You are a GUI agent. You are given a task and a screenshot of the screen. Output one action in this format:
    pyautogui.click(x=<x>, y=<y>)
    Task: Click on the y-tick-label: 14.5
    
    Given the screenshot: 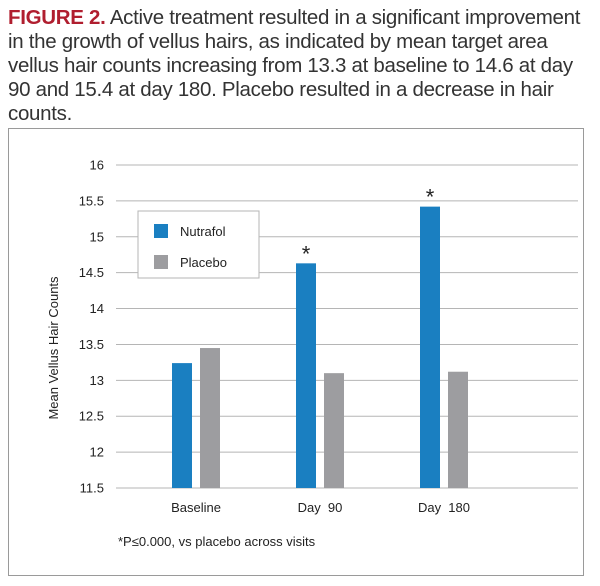 What is the action you would take?
    pyautogui.click(x=91, y=272)
    